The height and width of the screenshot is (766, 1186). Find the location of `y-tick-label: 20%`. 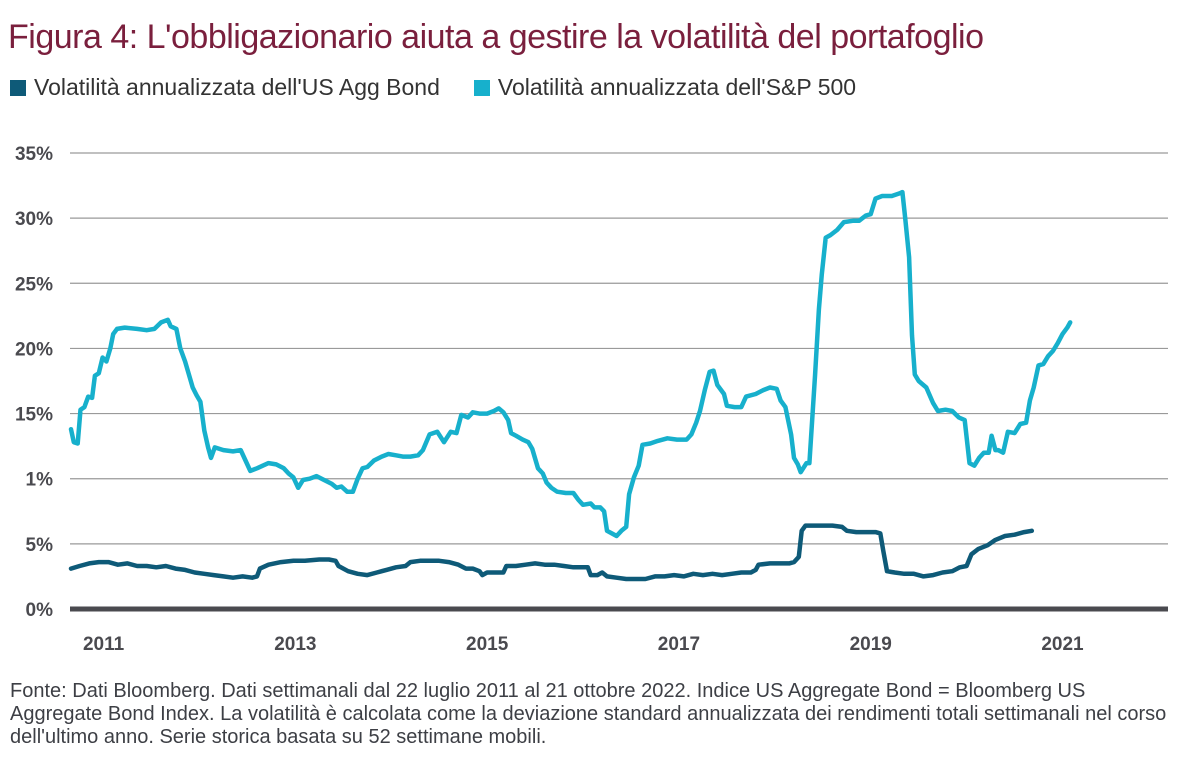

y-tick-label: 20% is located at coordinates (34, 349).